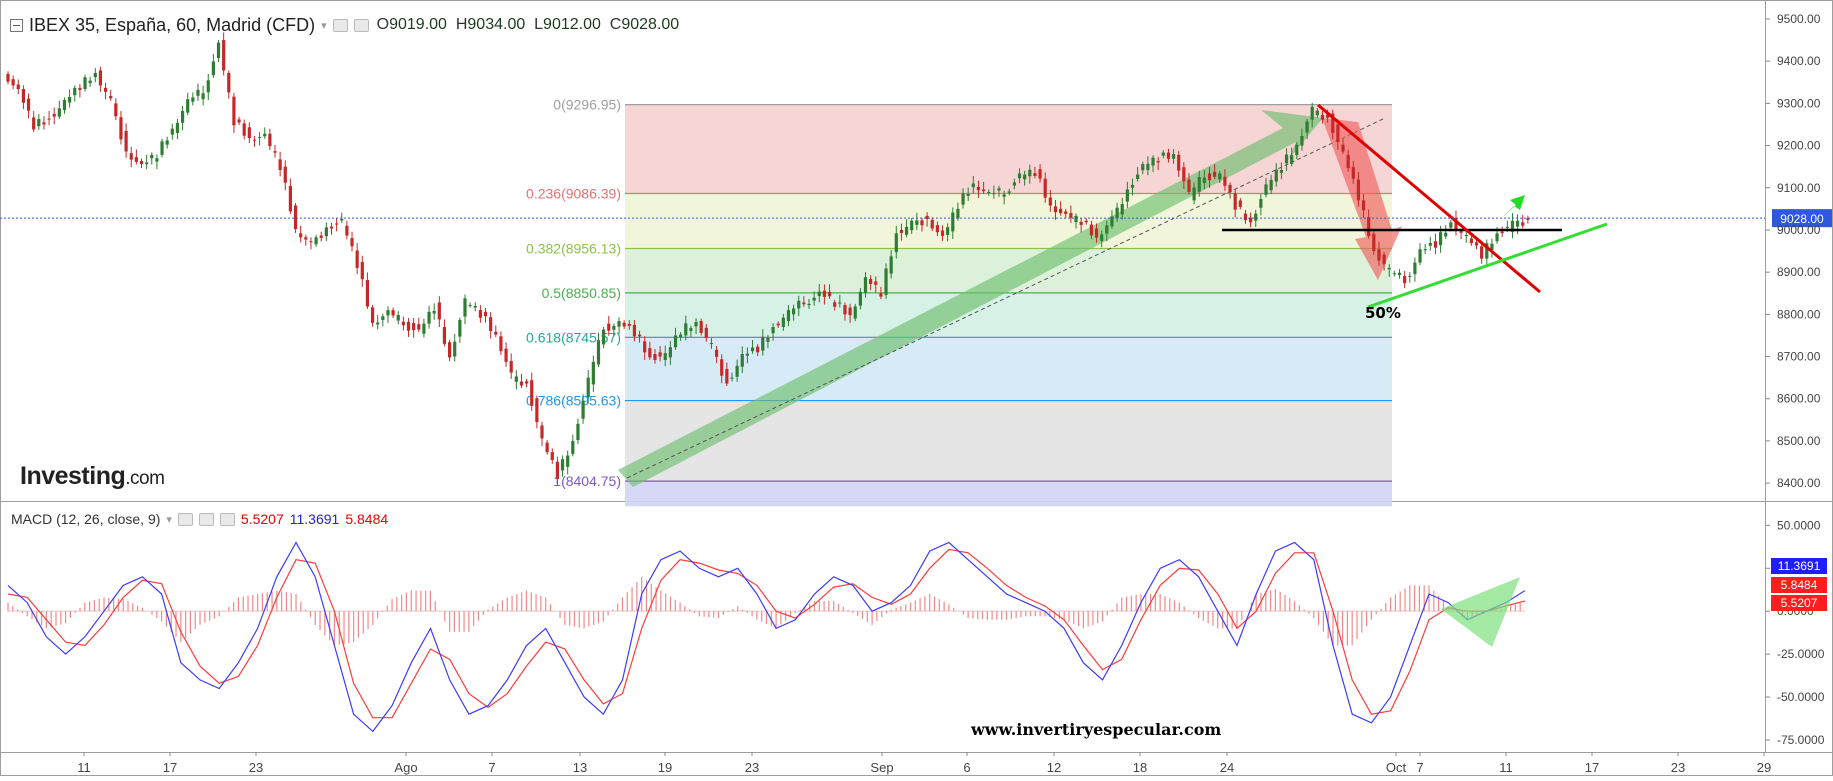 This screenshot has width=1833, height=781. I want to click on macd-tick-label: -50.0000, so click(1801, 697).